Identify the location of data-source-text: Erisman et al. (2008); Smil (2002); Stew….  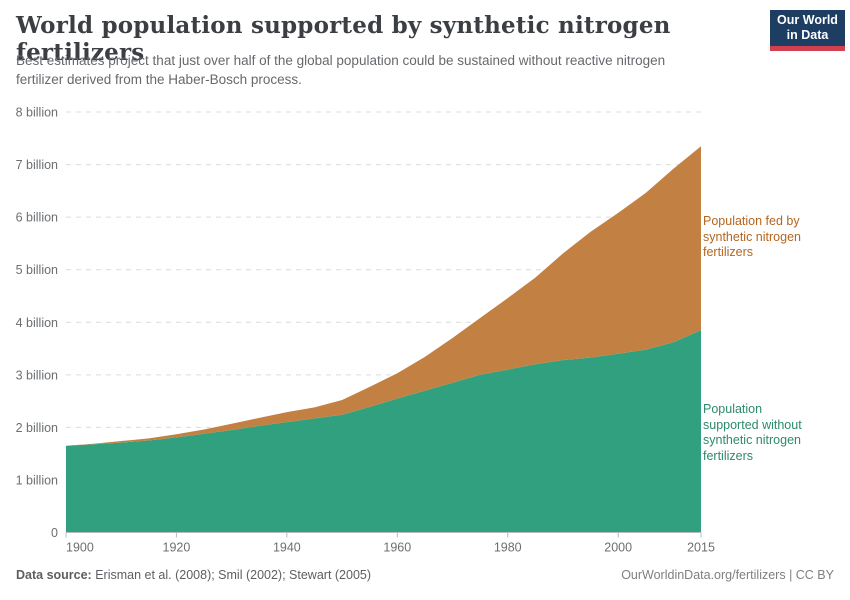
(233, 575).